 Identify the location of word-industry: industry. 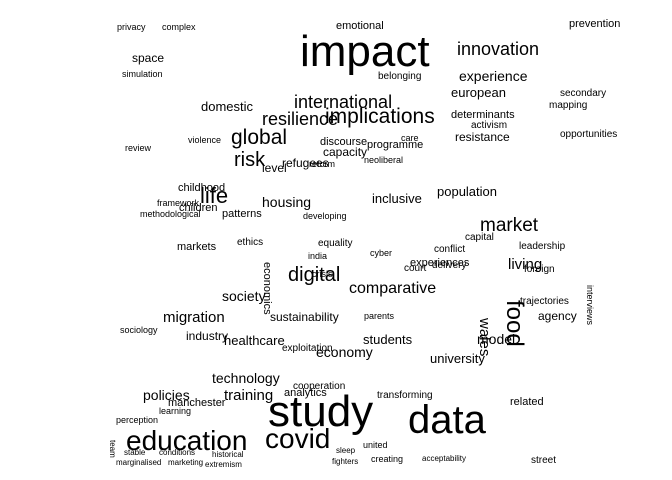
(207, 336).